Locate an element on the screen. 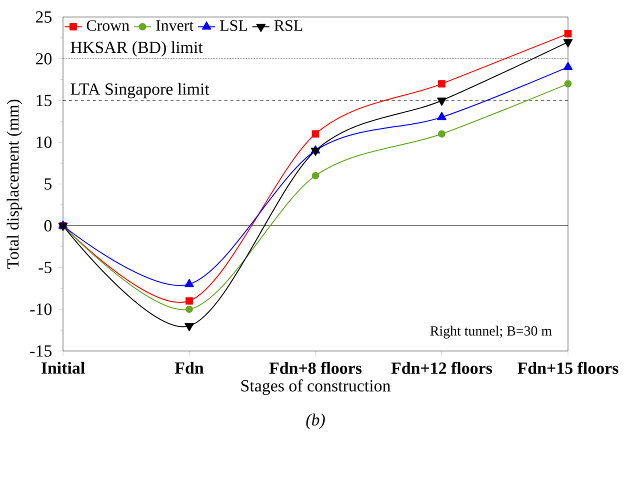 The width and height of the screenshot is (631, 486). x-tick-label: Initial is located at coordinates (63, 368).